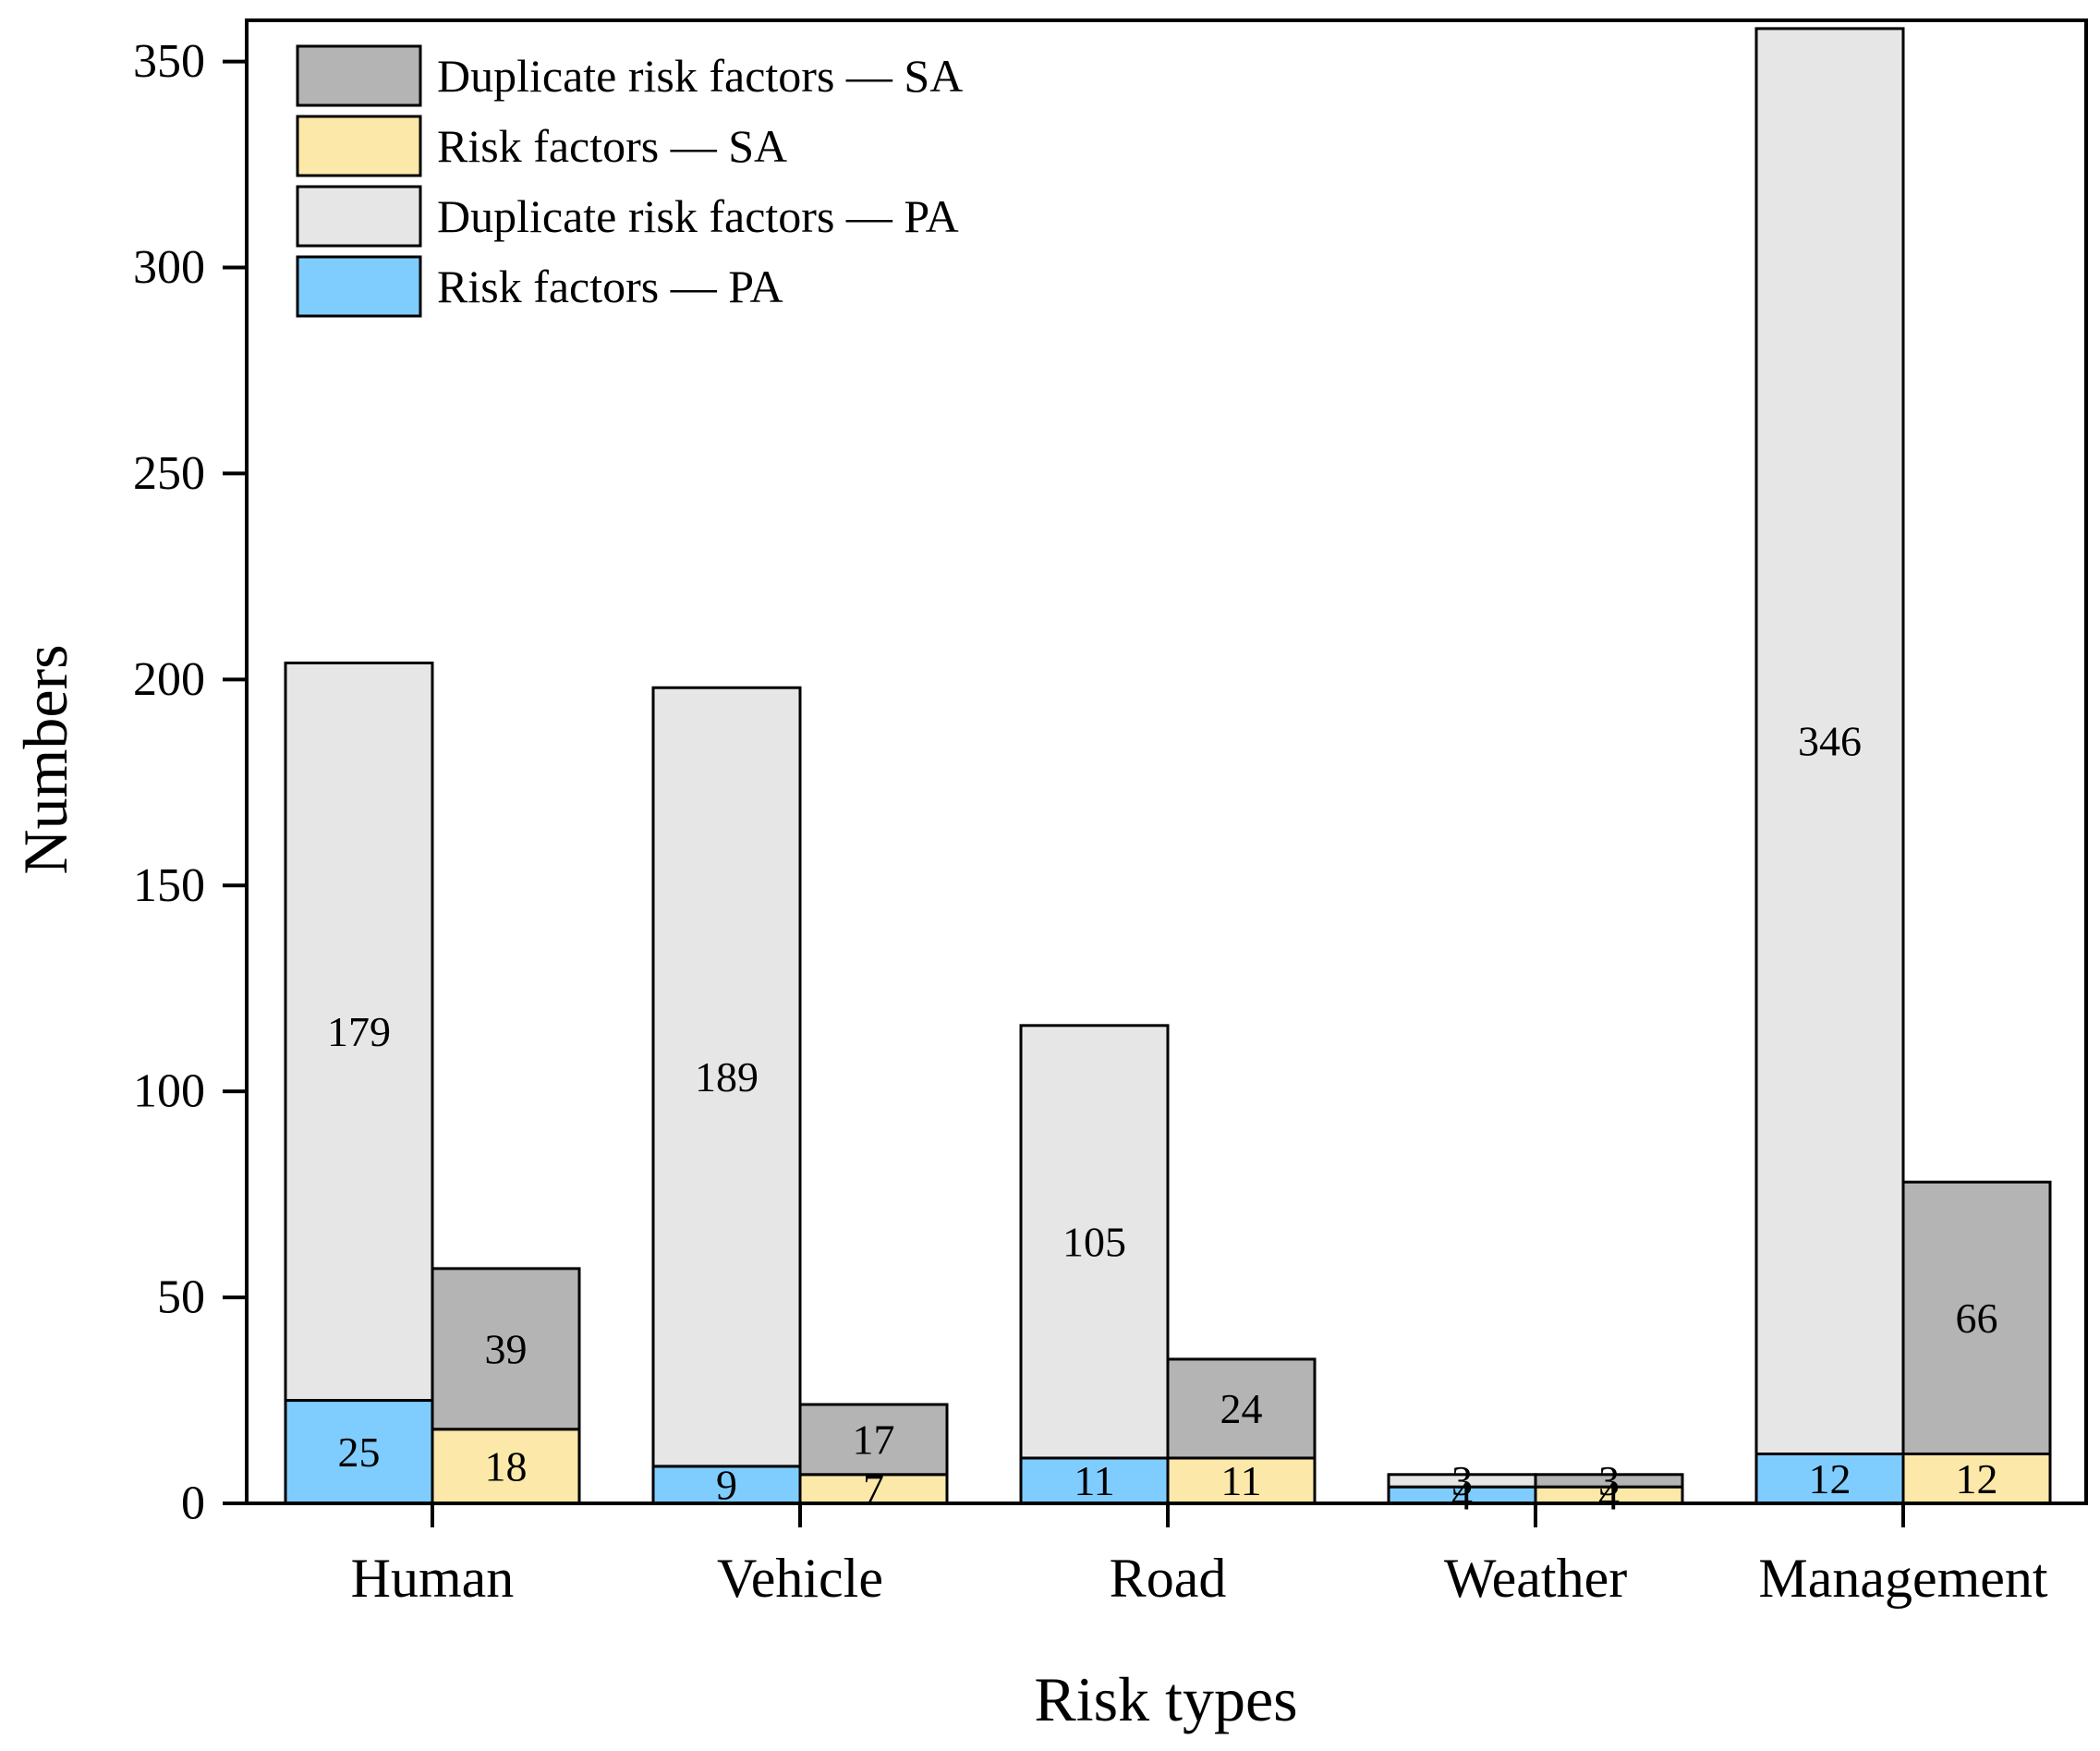 The width and height of the screenshot is (2100, 1751). What do you see at coordinates (359, 75) in the screenshot?
I see `legend-swatch-duplicate-risk-factors-sa` at bounding box center [359, 75].